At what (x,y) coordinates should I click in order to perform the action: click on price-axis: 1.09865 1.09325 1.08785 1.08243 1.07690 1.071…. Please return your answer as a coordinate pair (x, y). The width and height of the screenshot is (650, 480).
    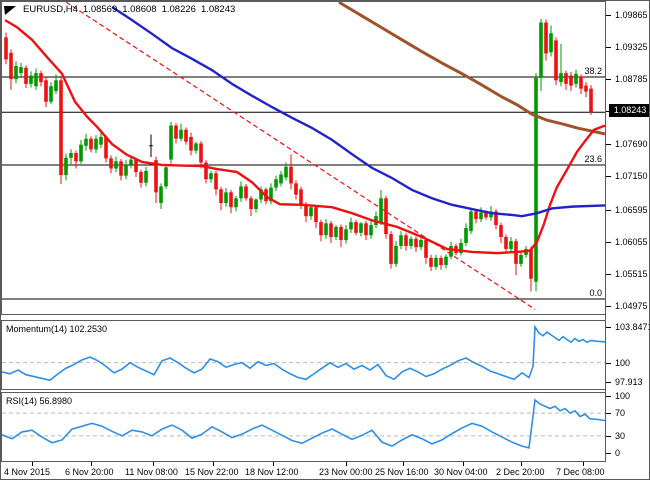
    Looking at the image, I should click on (627, 231).